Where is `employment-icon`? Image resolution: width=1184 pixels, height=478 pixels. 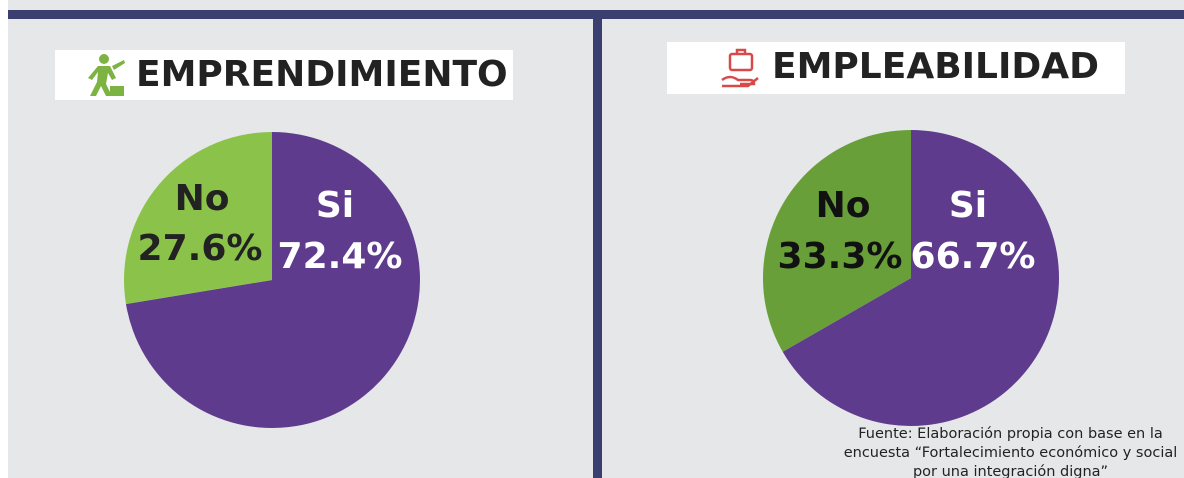
employment-icon is located at coordinates (740, 68).